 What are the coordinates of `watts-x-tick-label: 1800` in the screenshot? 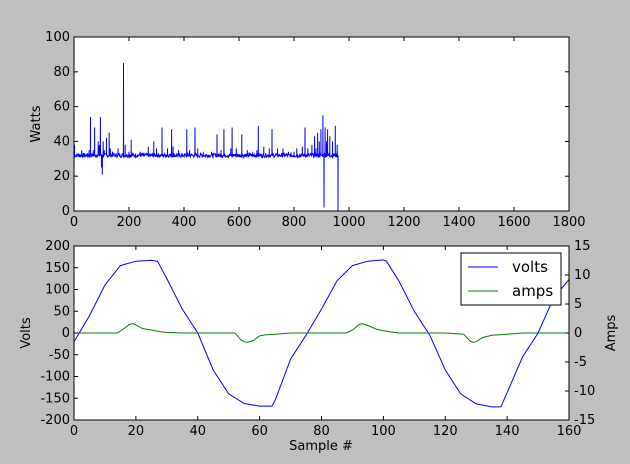 It's located at (568, 222).